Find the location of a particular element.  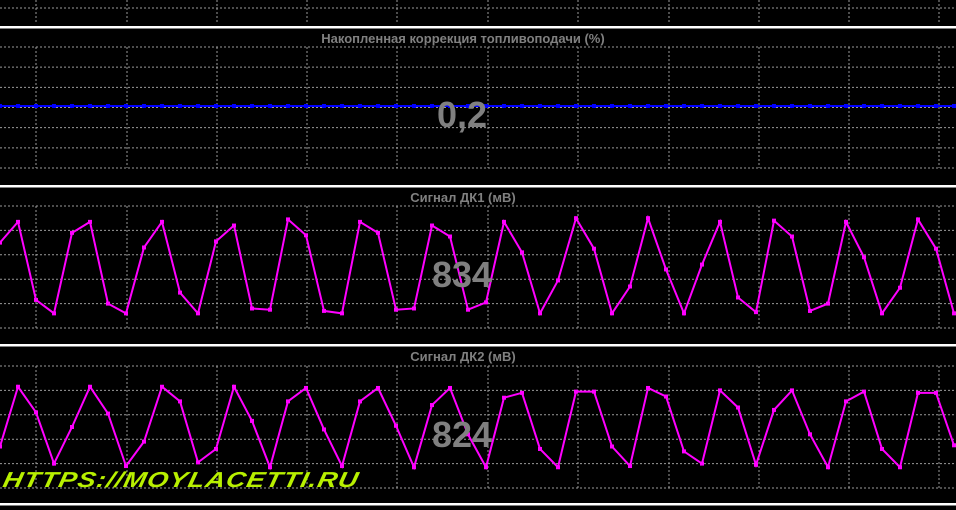

fuel-trim-title: Накопленная коррекция топливоподачи (%) is located at coordinates (463, 38).